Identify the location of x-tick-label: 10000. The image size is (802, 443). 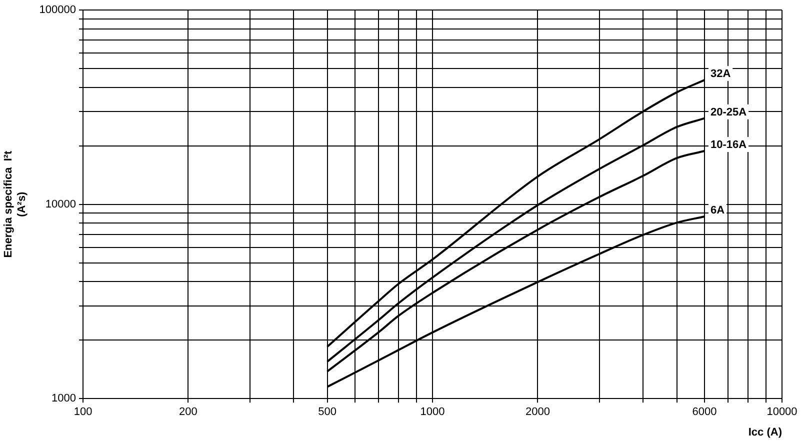
(782, 412).